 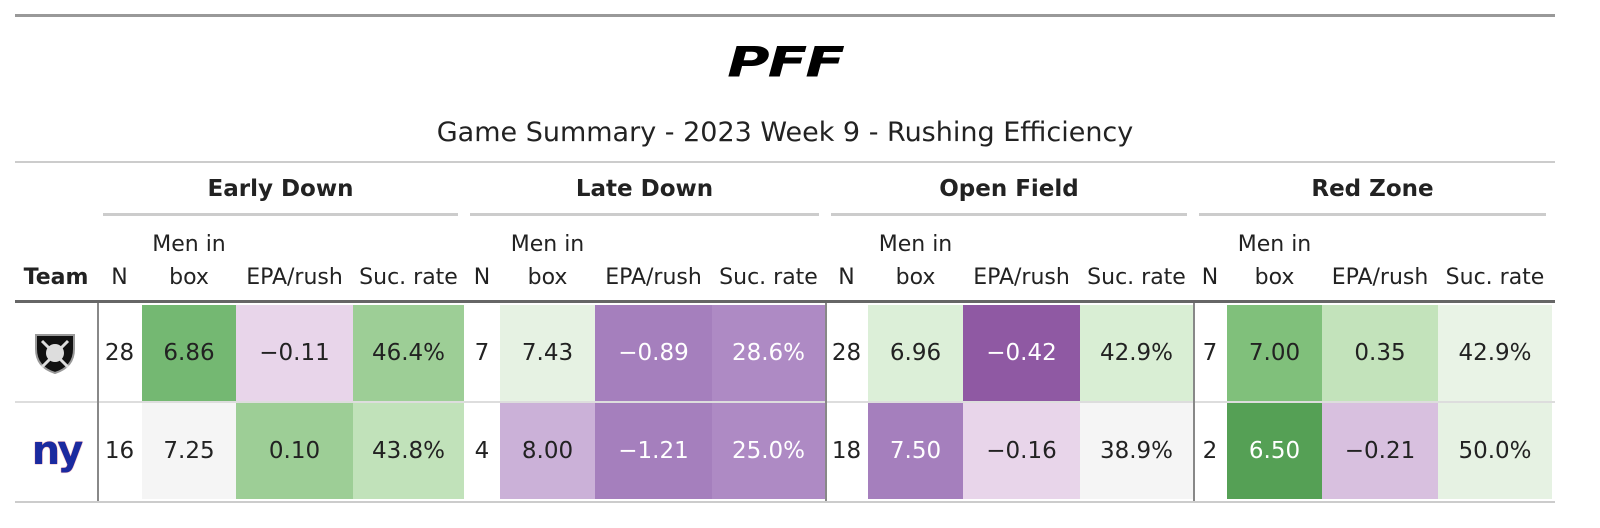 I want to click on team-logo, so click(x=55, y=354).